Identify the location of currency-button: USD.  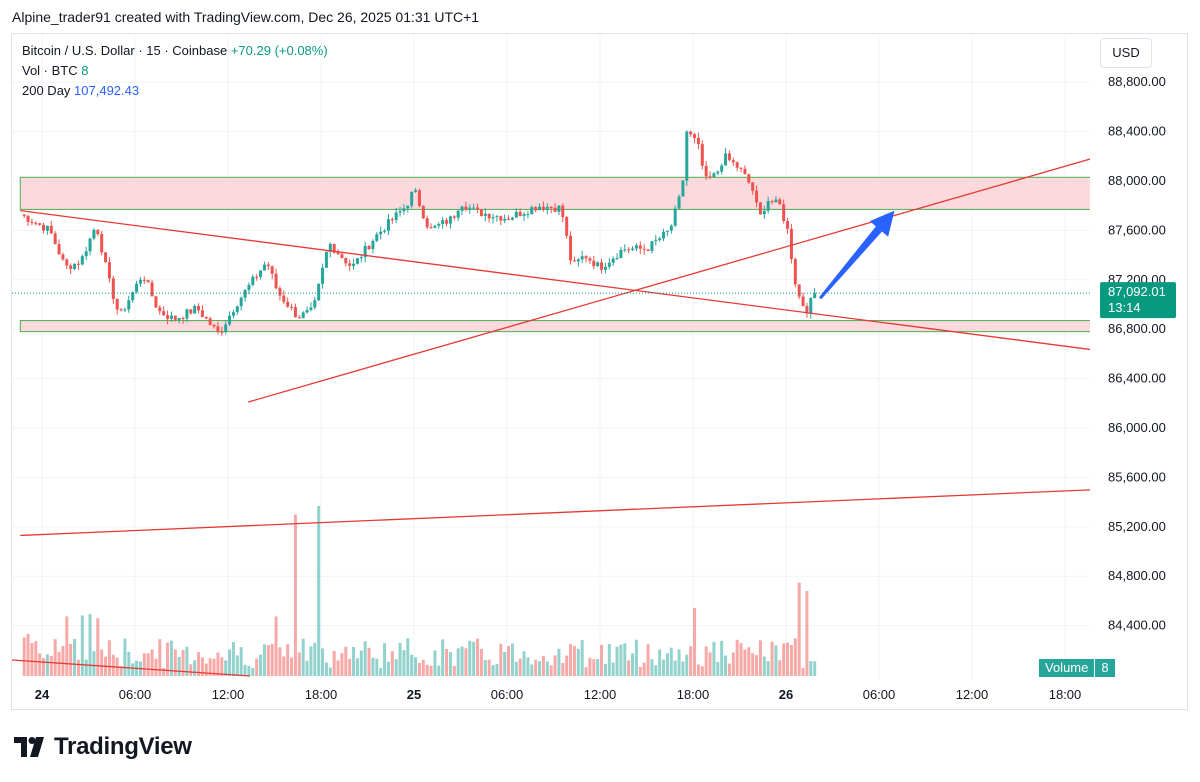
(1126, 53).